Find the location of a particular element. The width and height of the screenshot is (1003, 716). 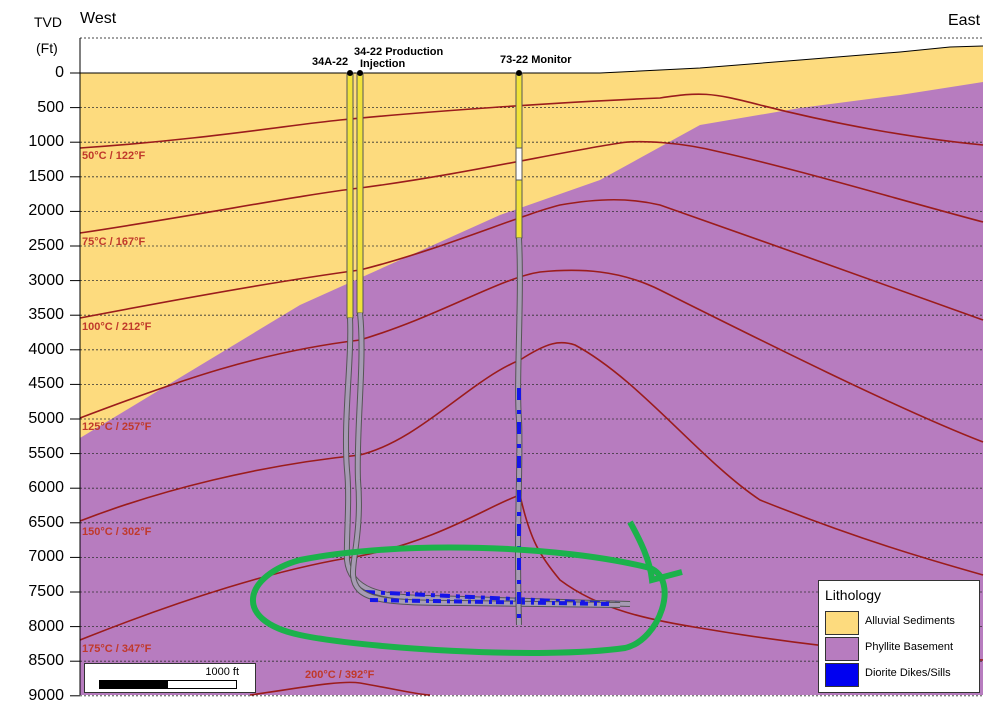

scale-bar-black-segment is located at coordinates (134, 684).